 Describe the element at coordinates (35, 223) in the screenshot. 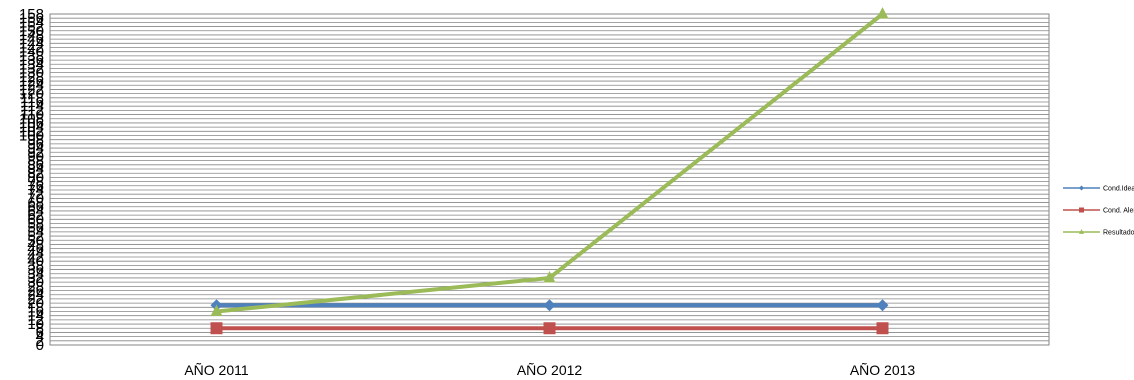

I see `y-tick-label: 58` at that location.